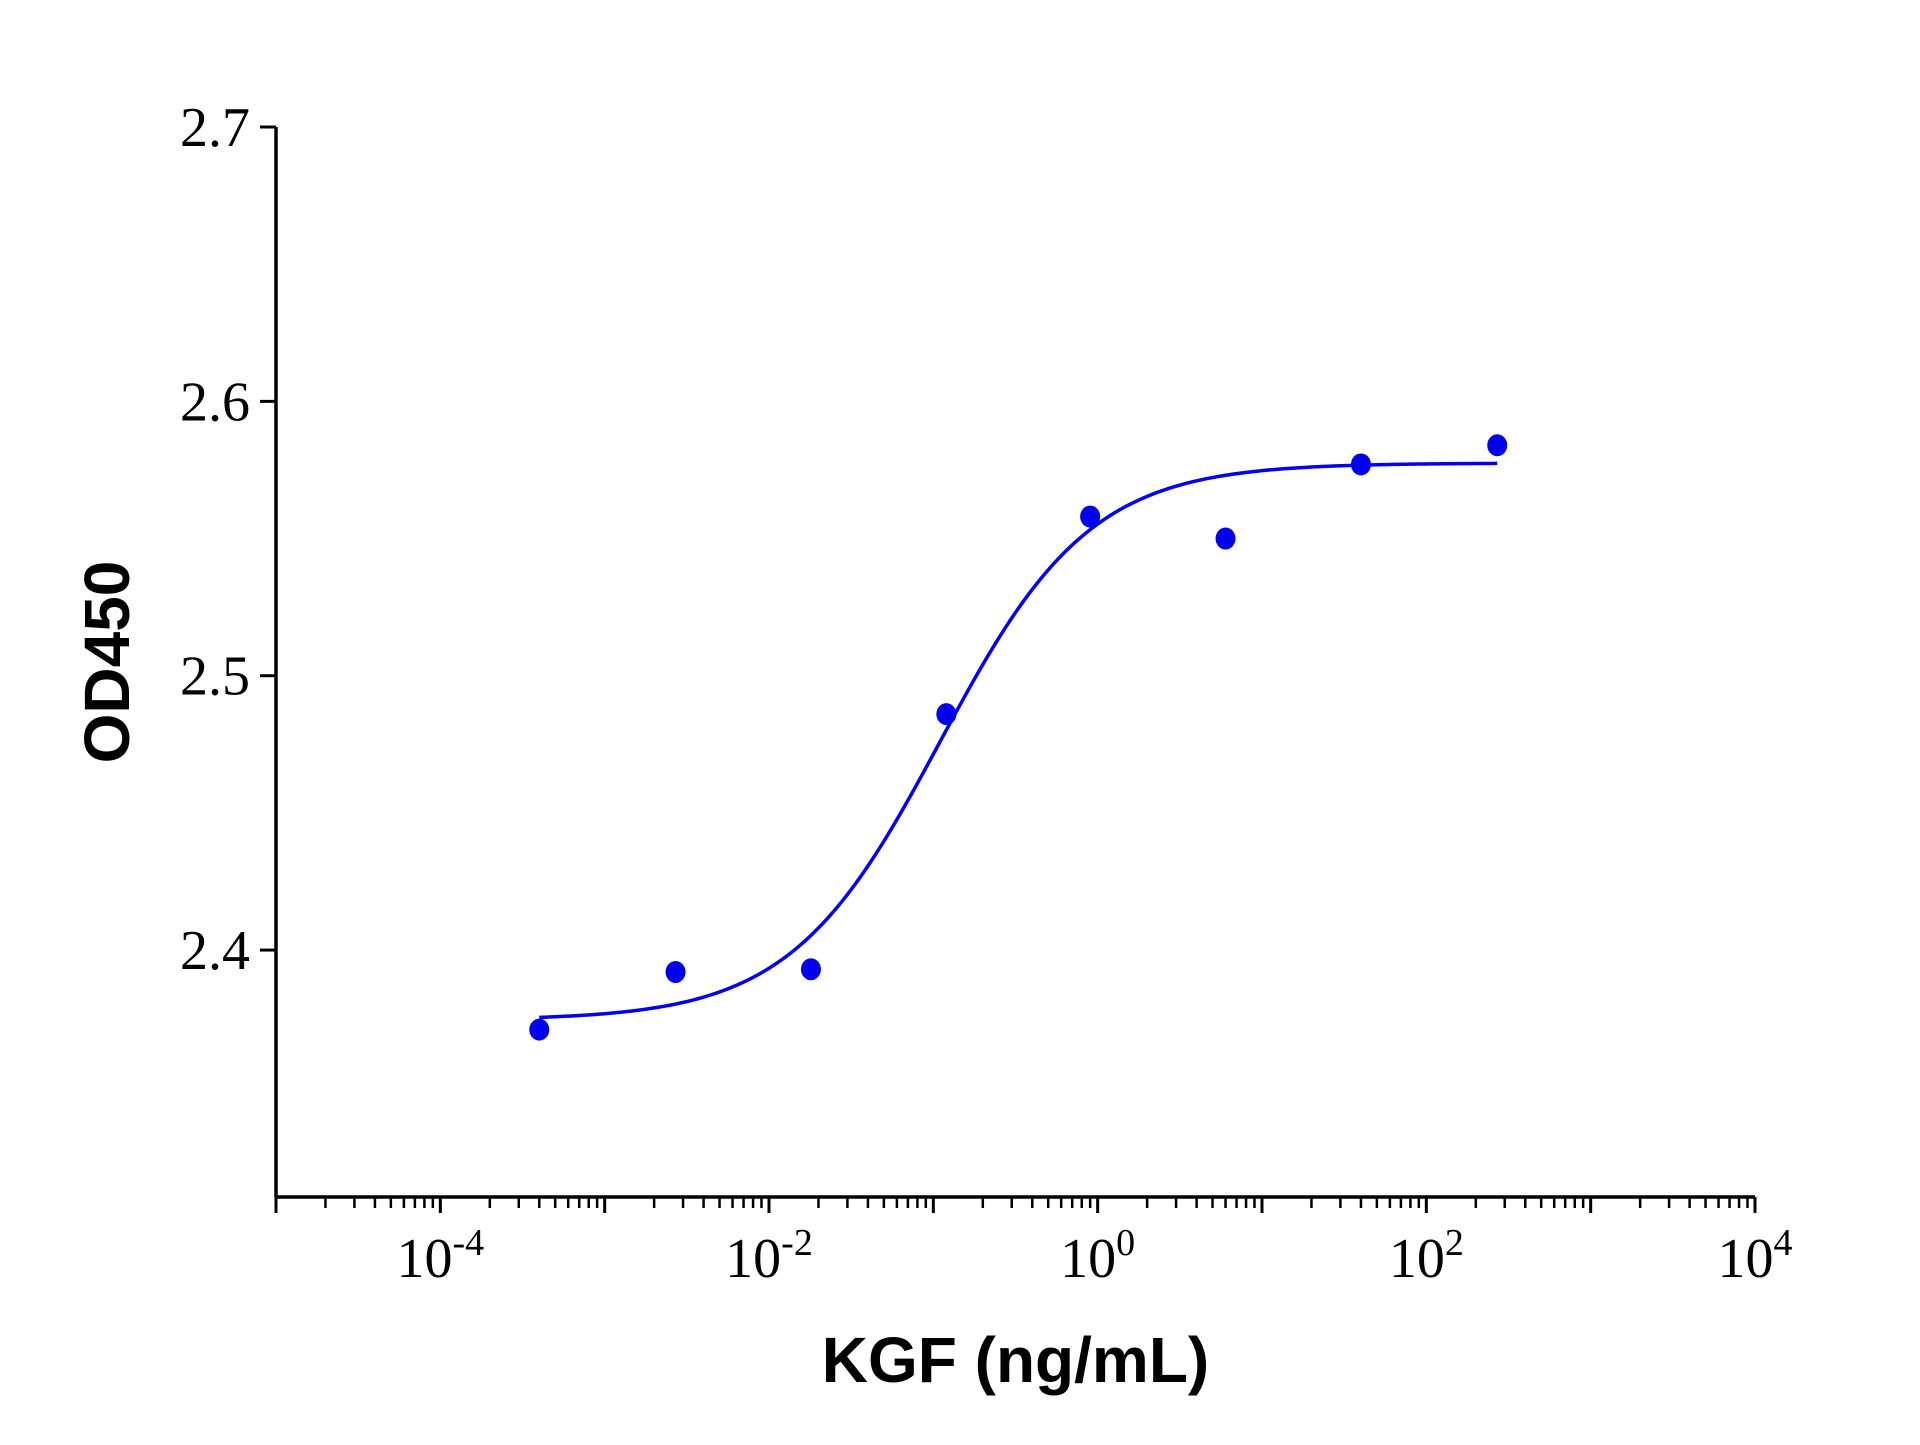 This screenshot has height=1445, width=1920. Describe the element at coordinates (1033, 1243) in the screenshot. I see `x-ticks: 10⁻⁴ 10⁻² 10⁰ 10² 10⁴` at that location.